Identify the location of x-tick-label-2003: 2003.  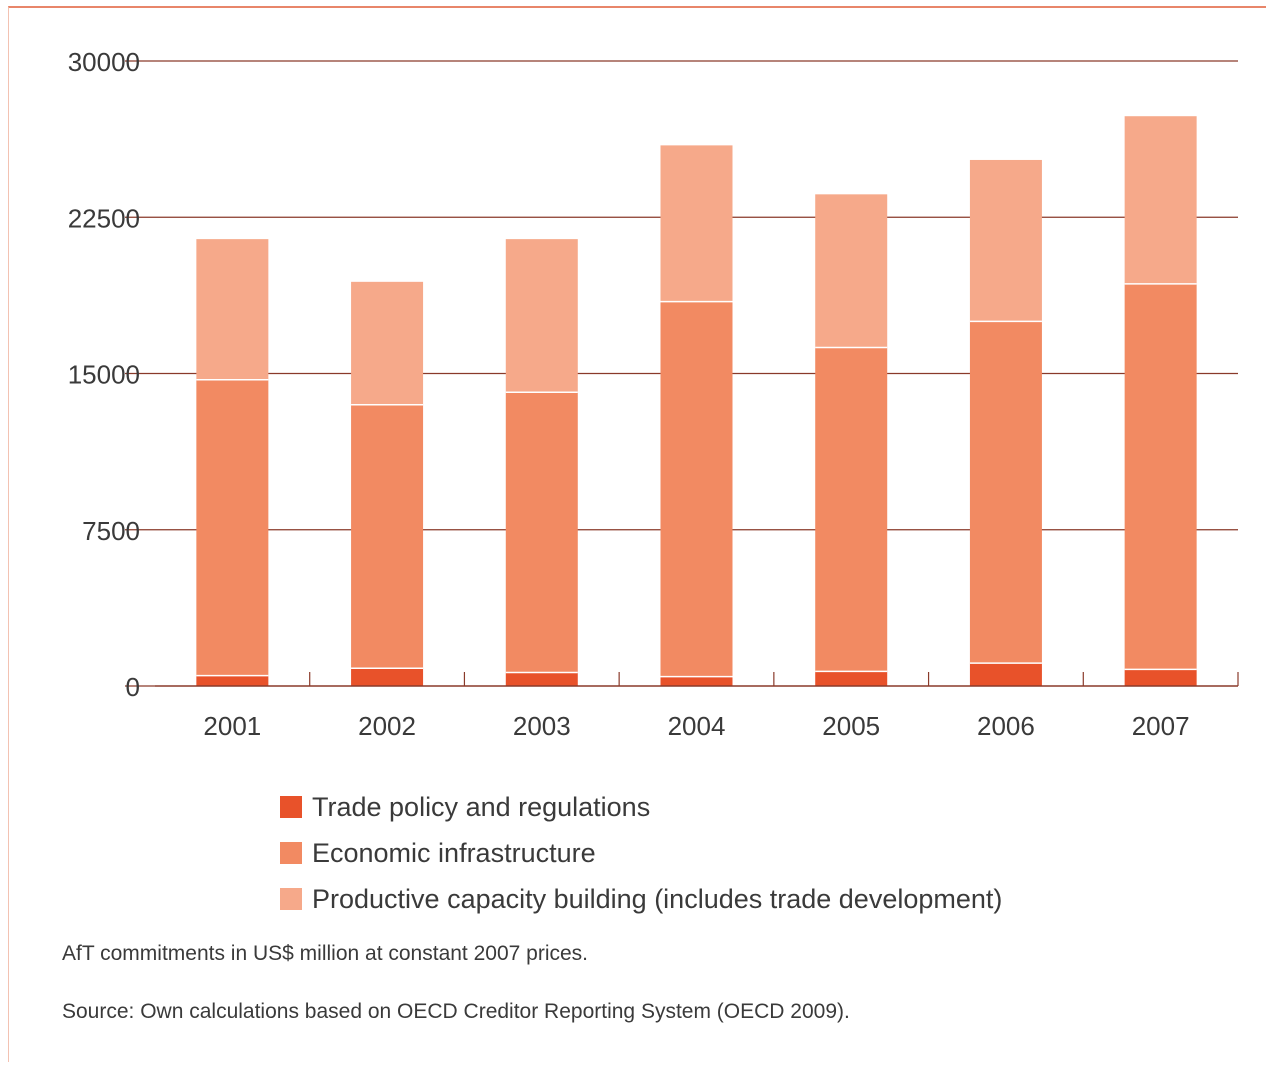
(542, 726).